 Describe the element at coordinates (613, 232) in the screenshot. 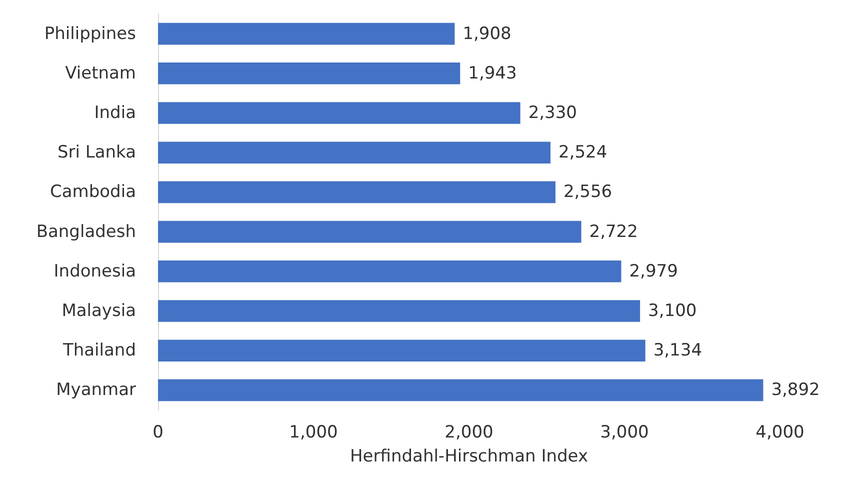

I see `data-label: 2,722` at that location.